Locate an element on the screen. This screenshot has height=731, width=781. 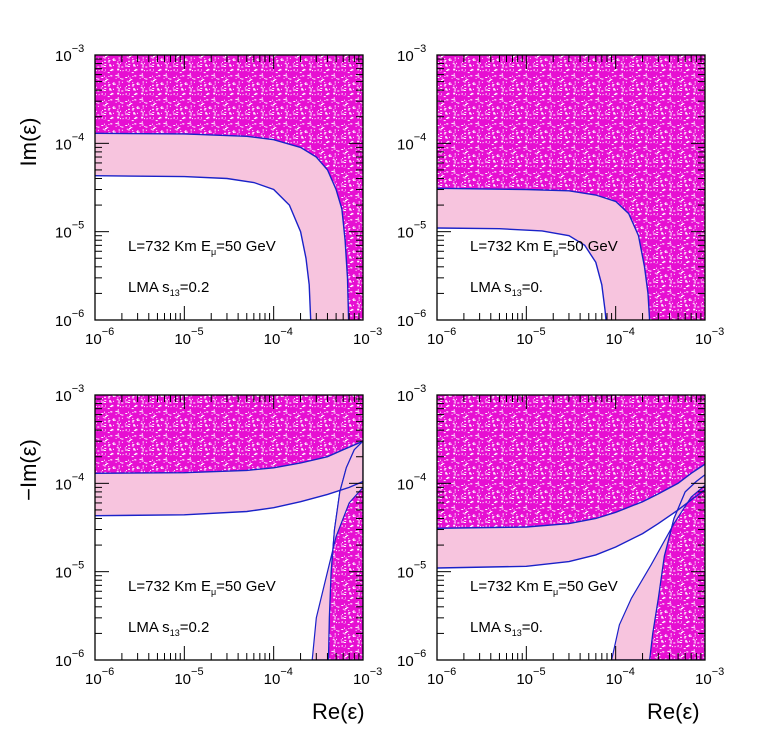
y-axis-title-bottom: −Im(ε) is located at coordinates (28, 470).